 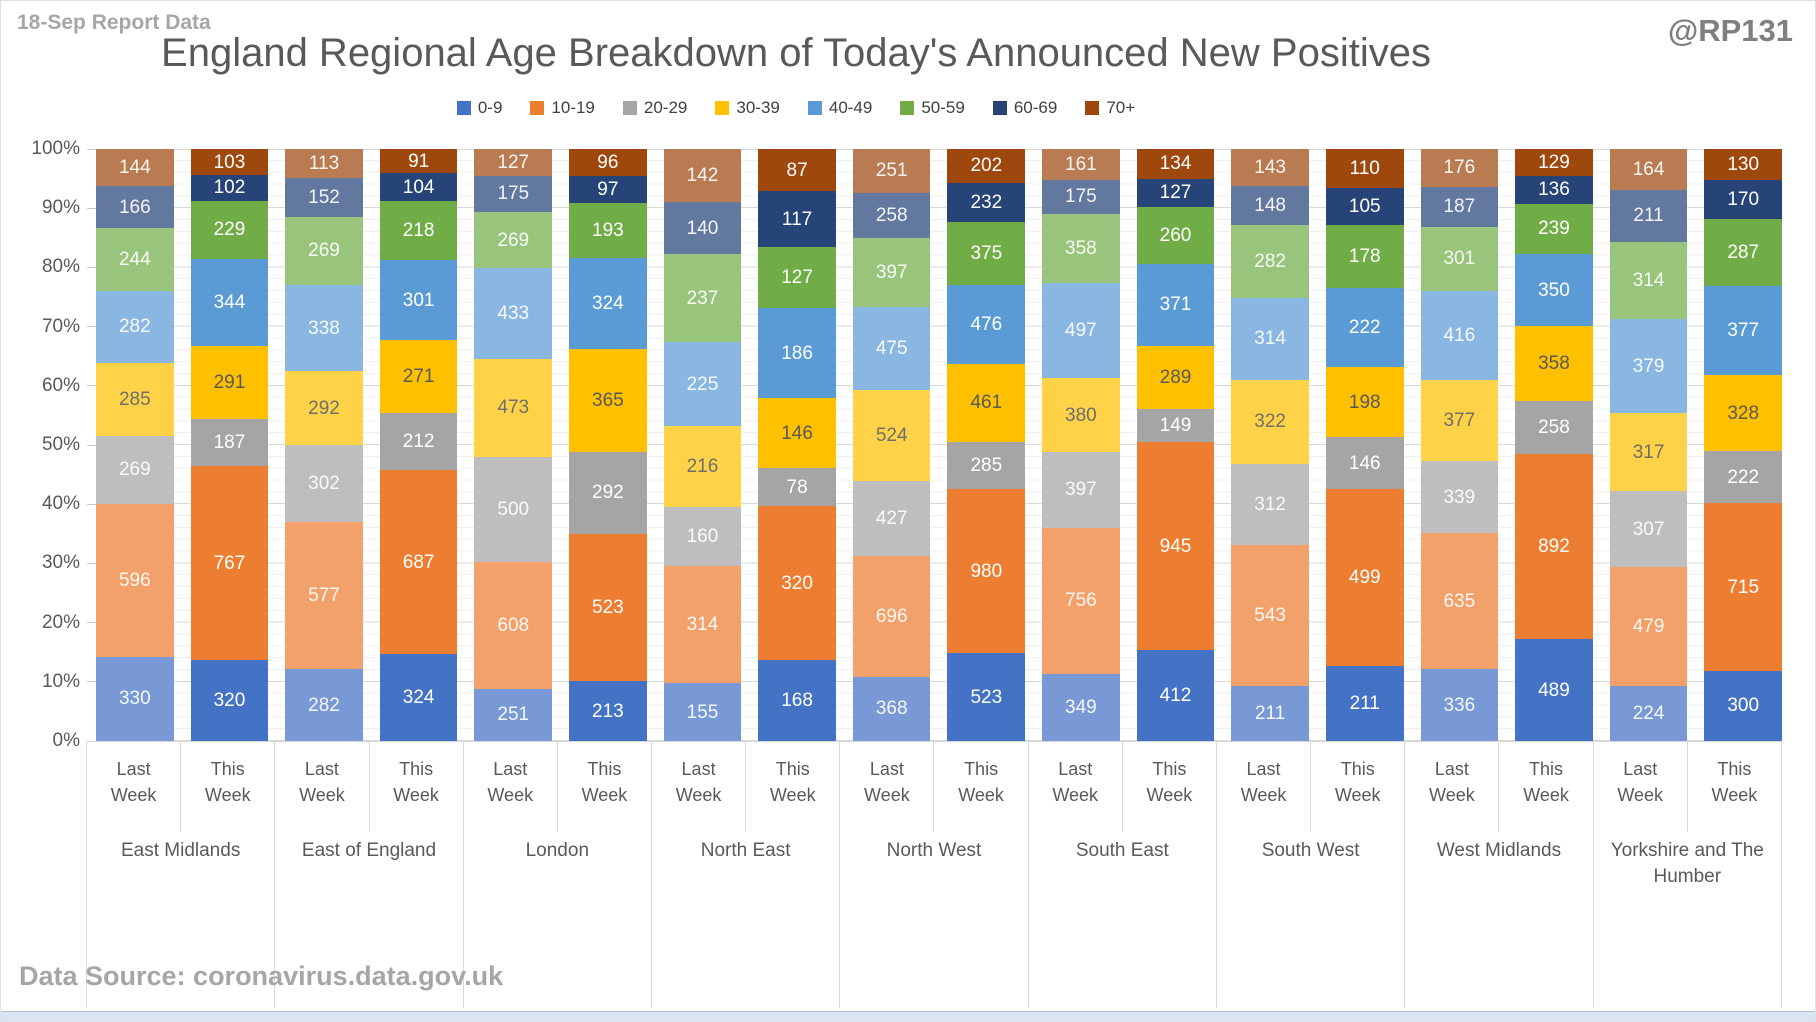 I want to click on segment-10-19: 756, so click(x=1081, y=601).